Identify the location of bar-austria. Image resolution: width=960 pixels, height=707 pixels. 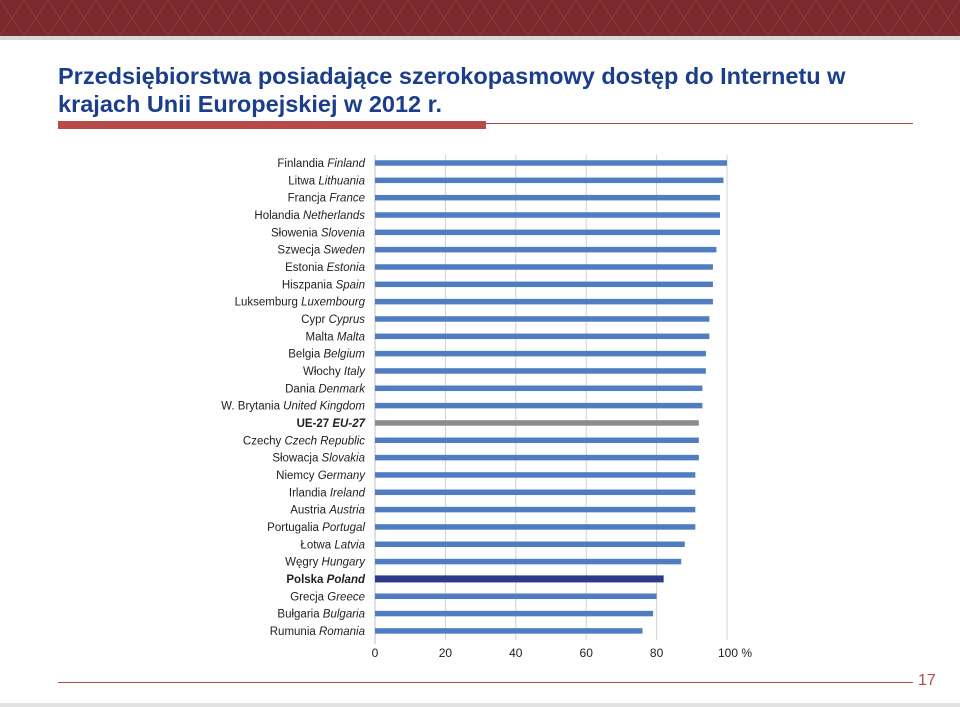
(535, 509).